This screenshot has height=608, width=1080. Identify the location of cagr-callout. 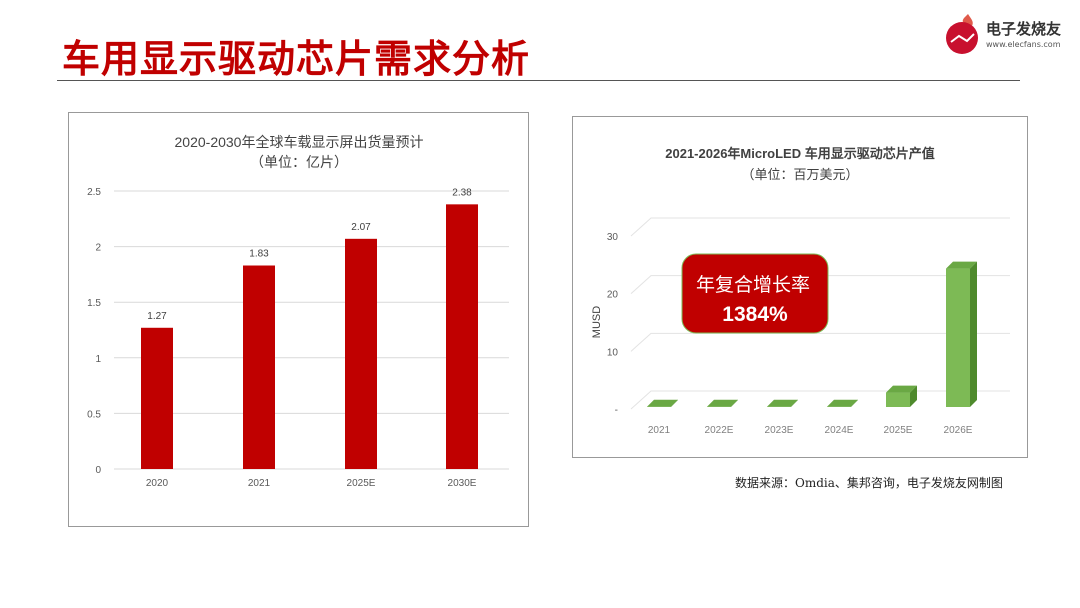
(755, 293).